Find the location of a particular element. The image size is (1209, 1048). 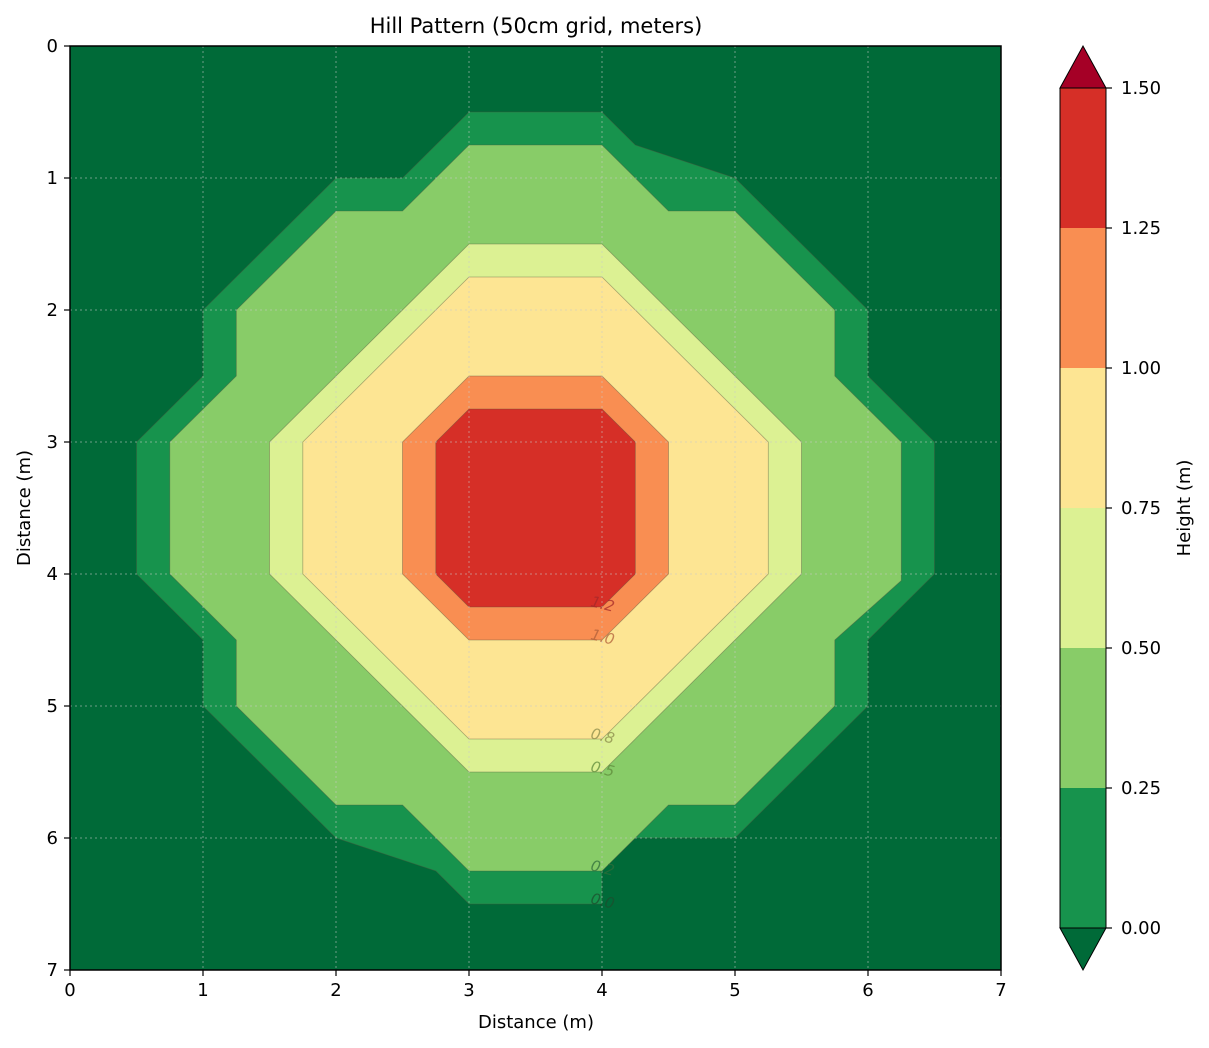

x-tick-label: 1 is located at coordinates (202, 990).